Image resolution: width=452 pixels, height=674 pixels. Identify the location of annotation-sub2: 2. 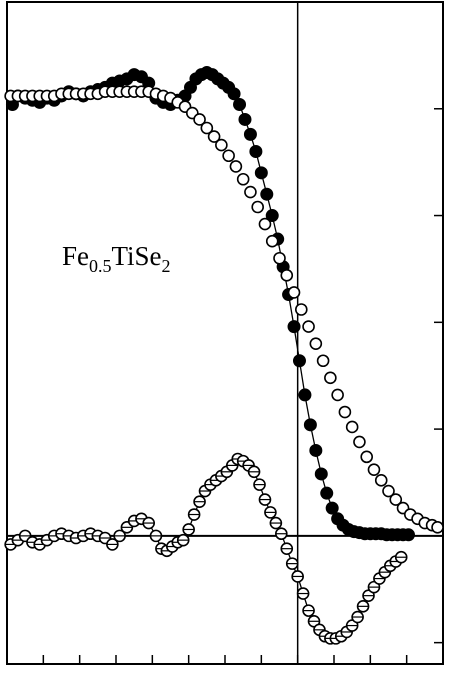
(166, 266).